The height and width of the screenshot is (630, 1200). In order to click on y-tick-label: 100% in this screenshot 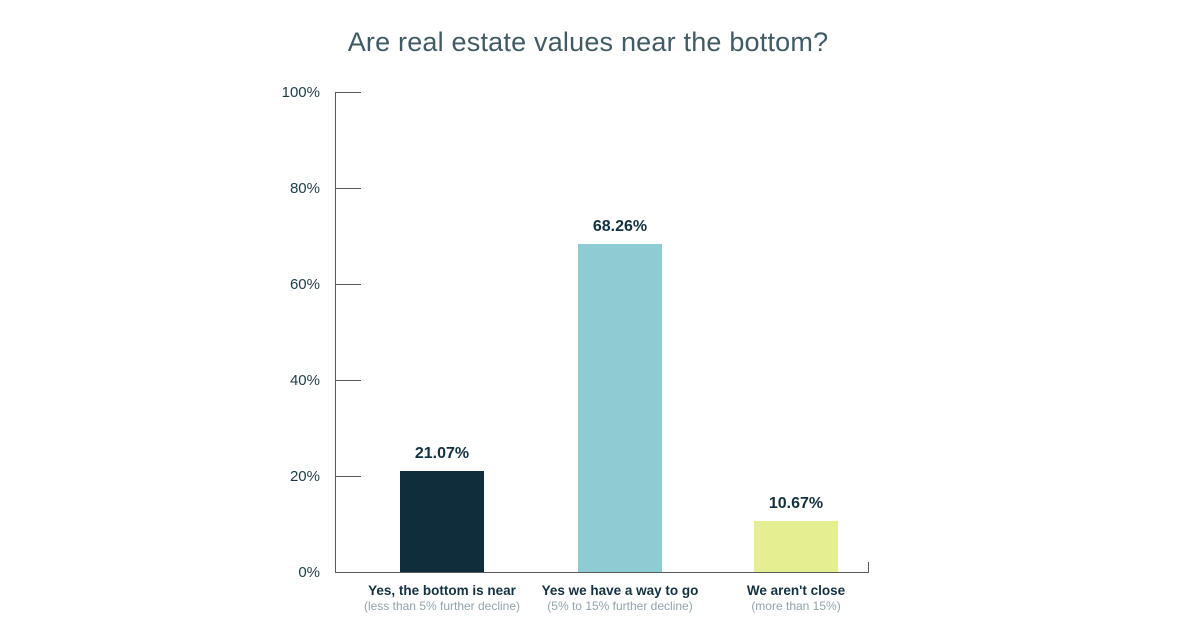, I will do `click(300, 92)`.